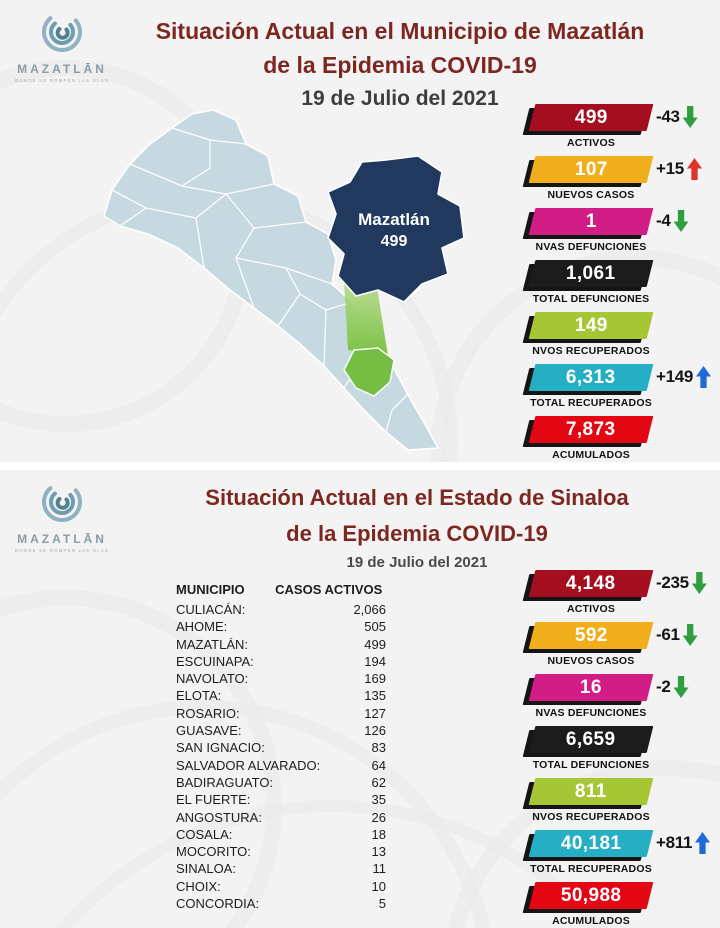  Describe the element at coordinates (375, 696) in the screenshot. I see `municipio-value: 135` at that location.